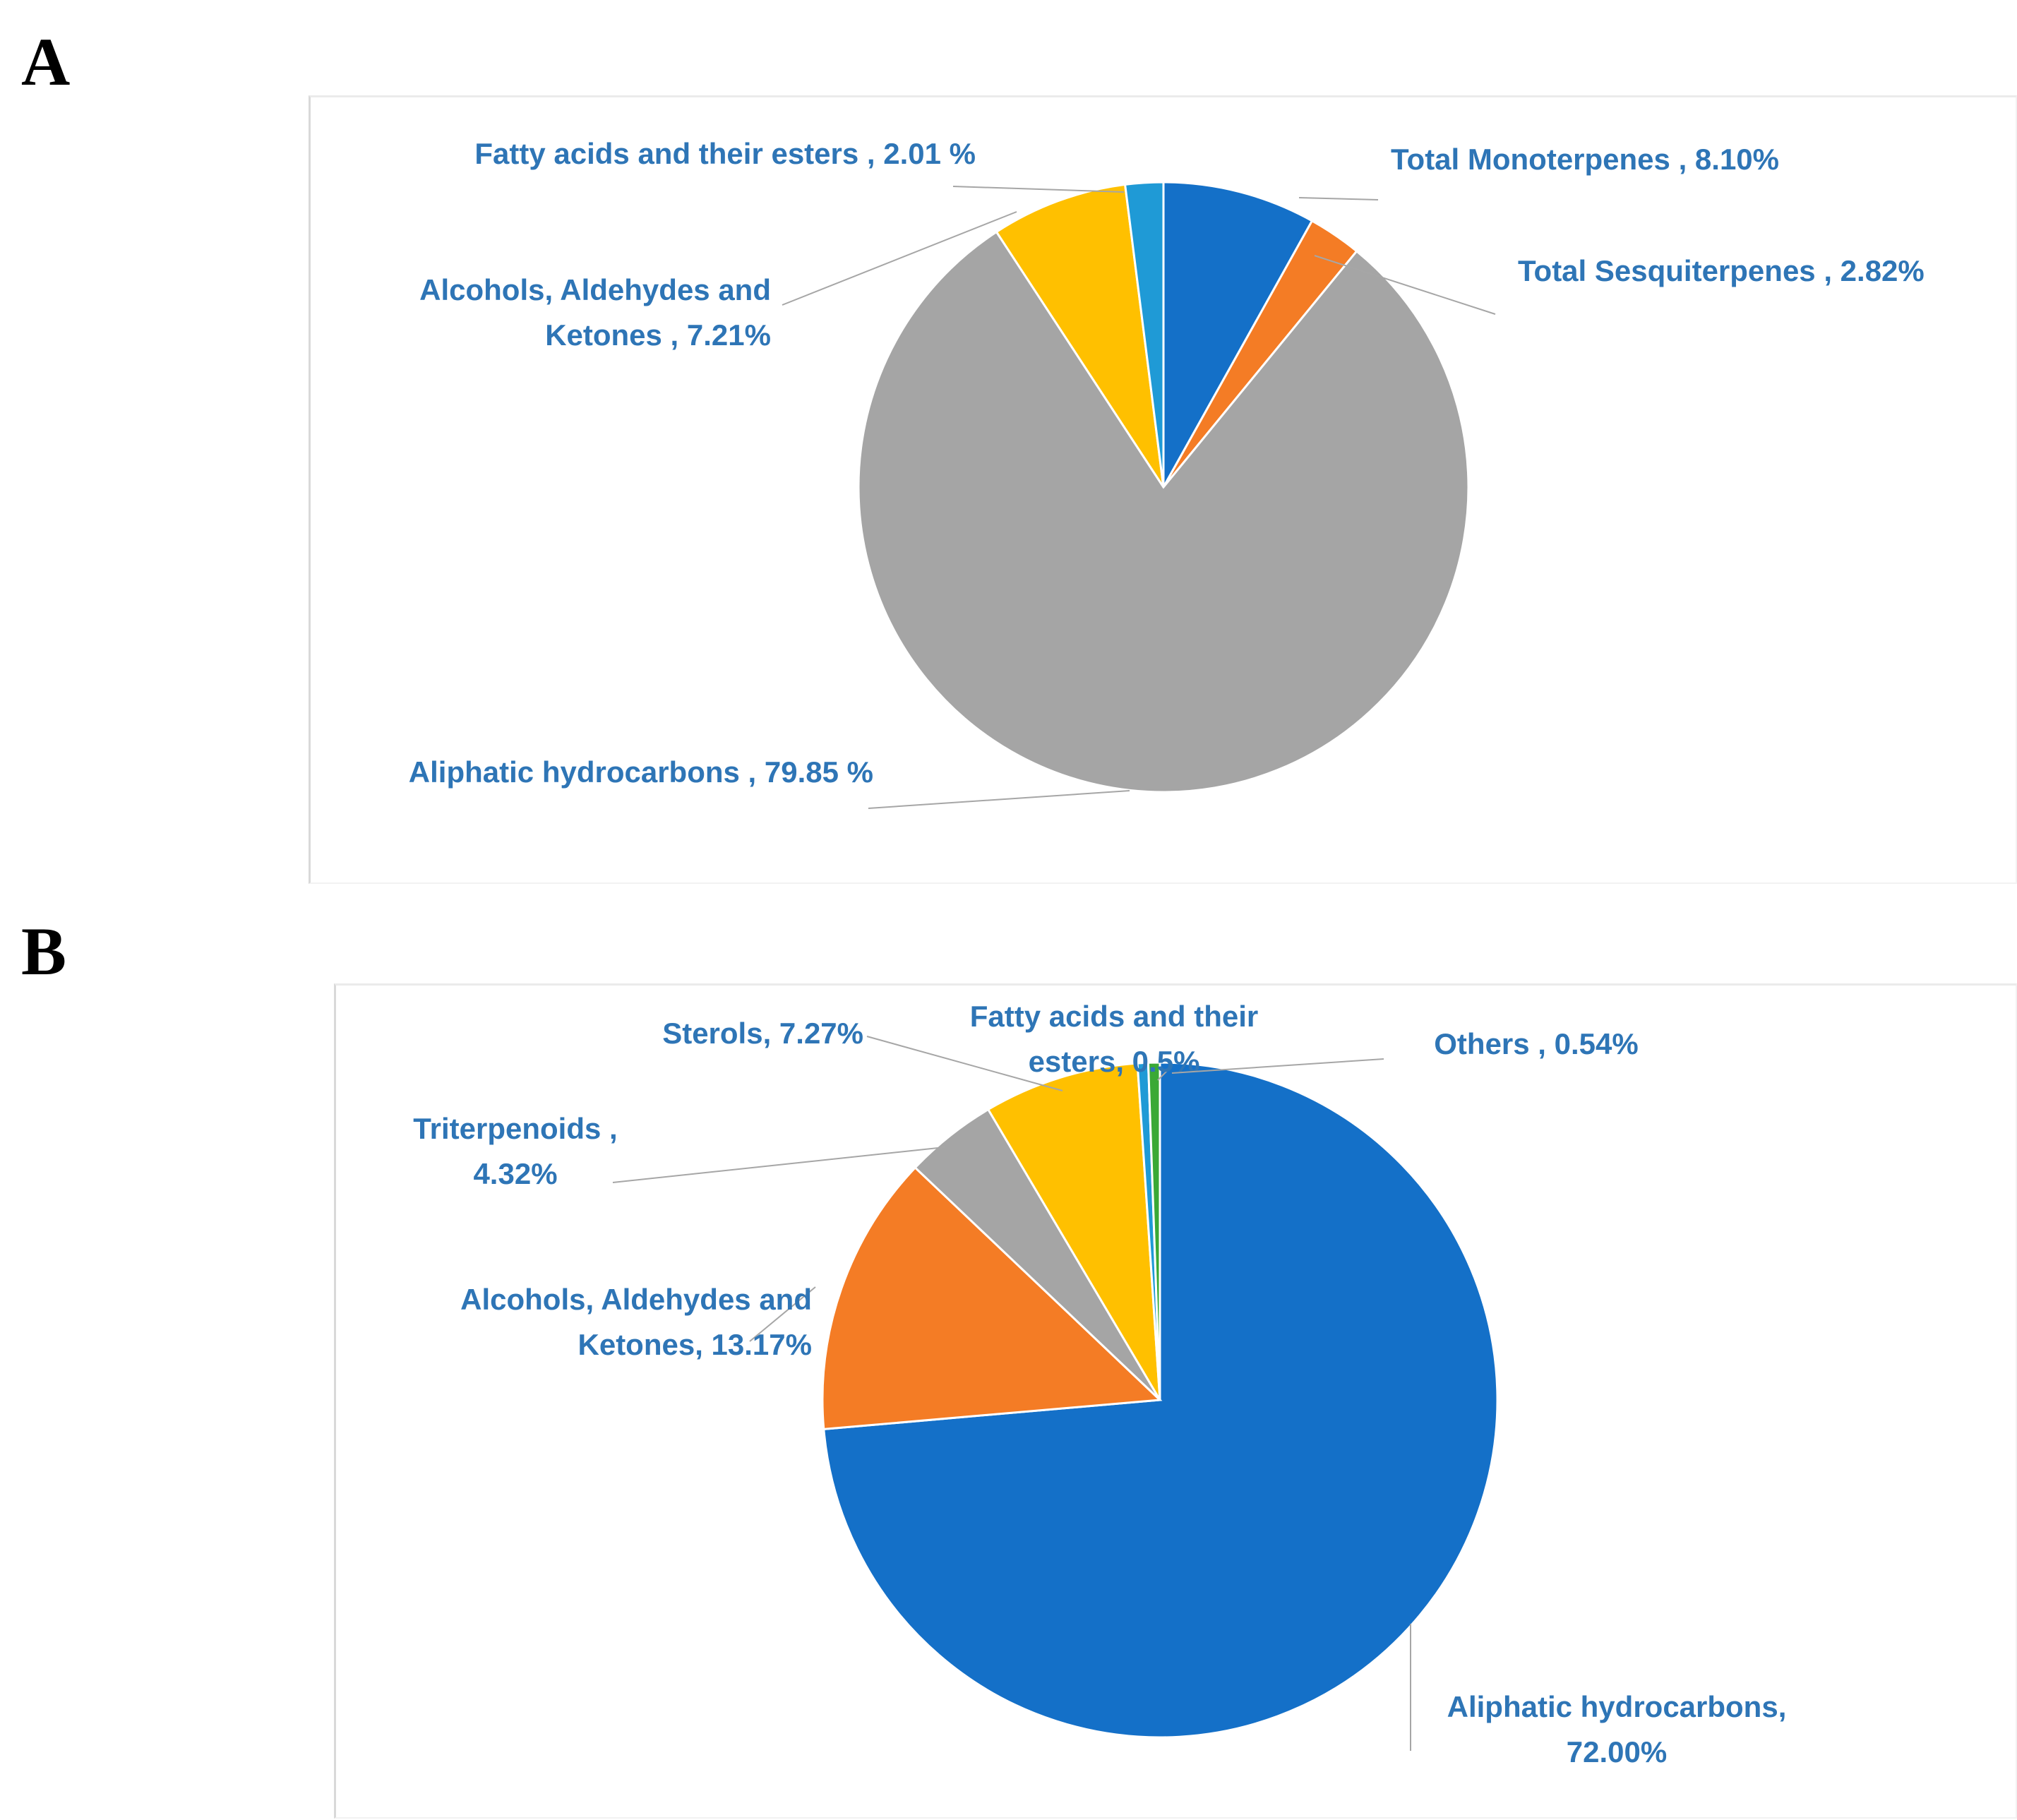  What do you see at coordinates (1277, 1066) in the screenshot?
I see `pie-b-leader-others` at bounding box center [1277, 1066].